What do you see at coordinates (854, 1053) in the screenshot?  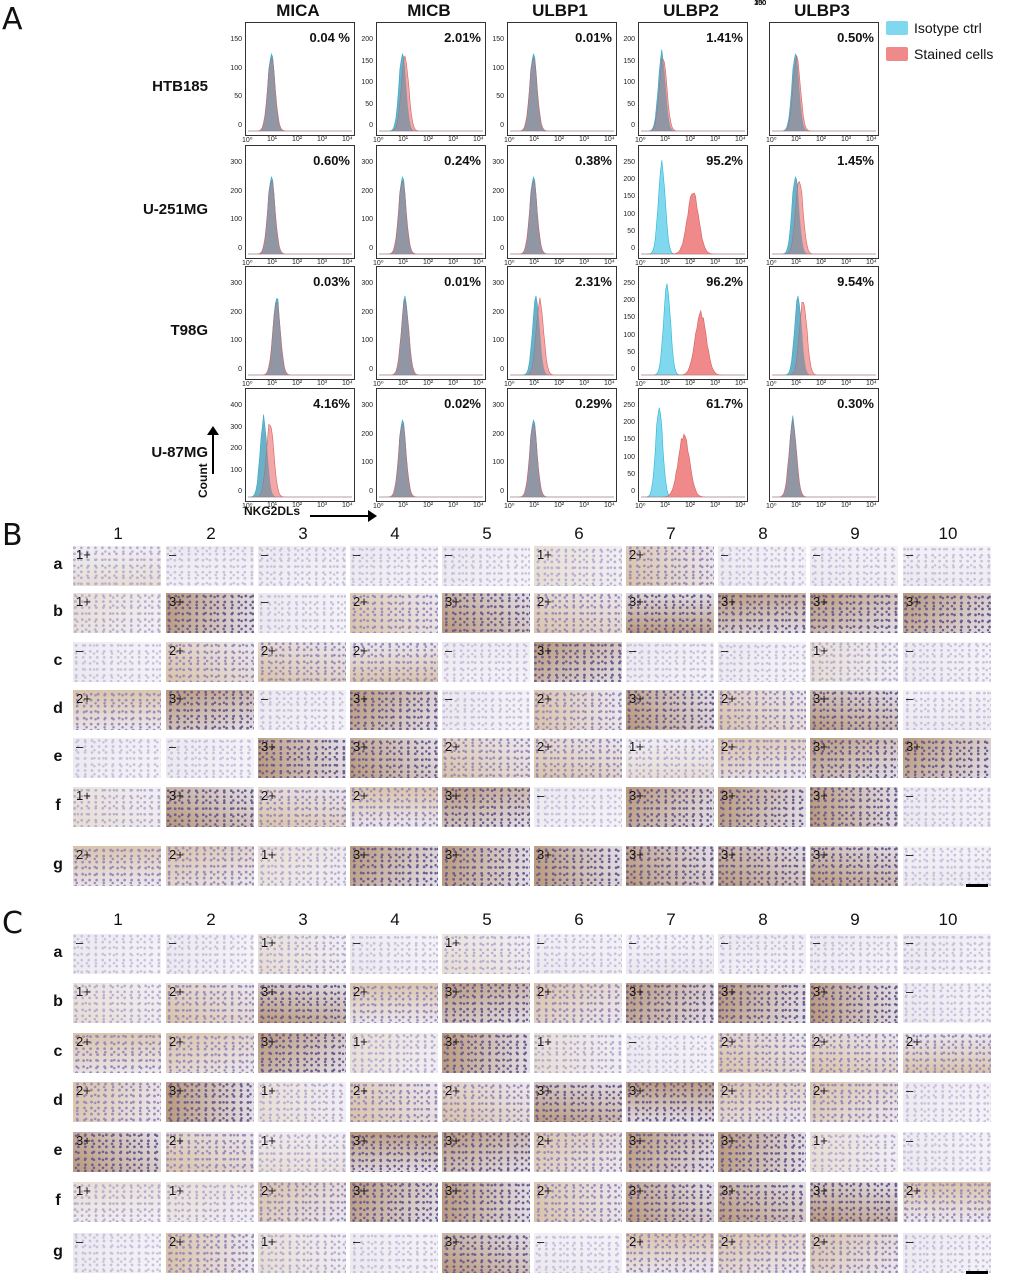 I see `ihc-tile-c-9: 2+` at bounding box center [854, 1053].